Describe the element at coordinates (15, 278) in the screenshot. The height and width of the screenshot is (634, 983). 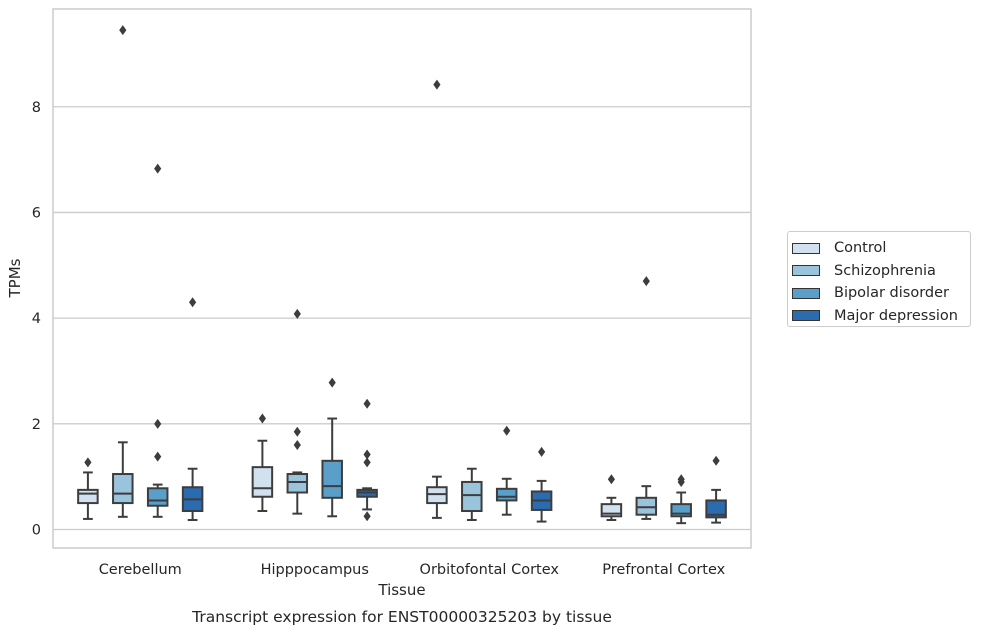
I see `y-axis-label: TPMs` at that location.